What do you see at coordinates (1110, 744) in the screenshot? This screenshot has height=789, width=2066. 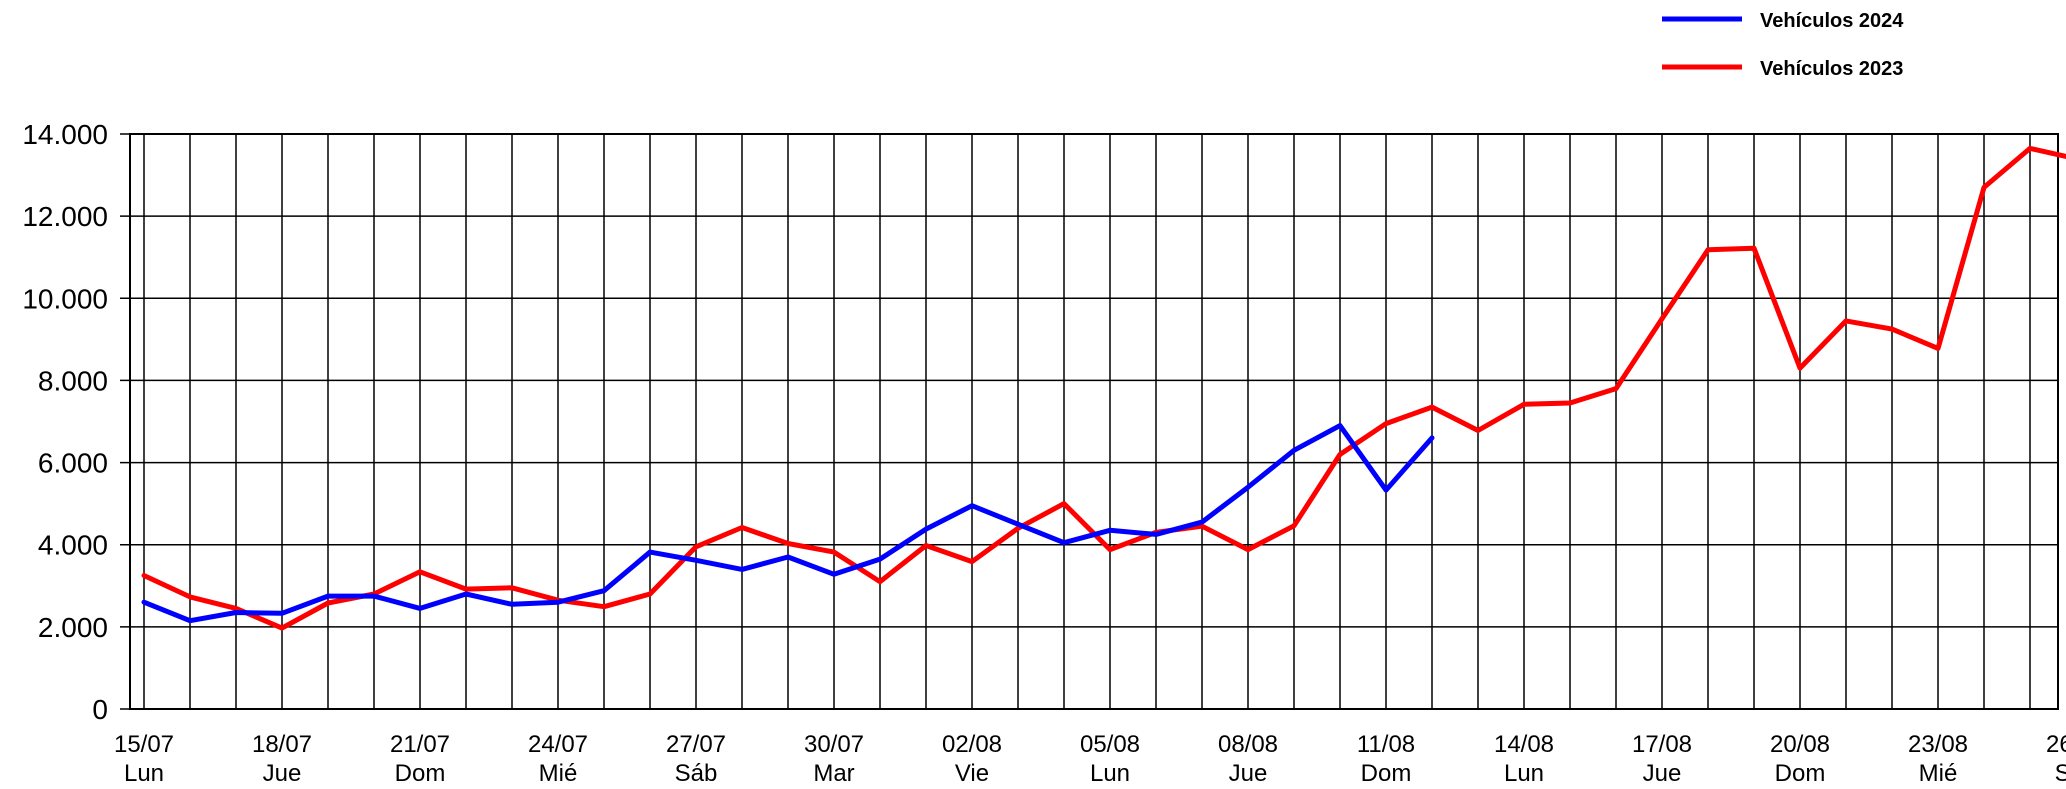 I see `x-tick-date: 05/08` at bounding box center [1110, 744].